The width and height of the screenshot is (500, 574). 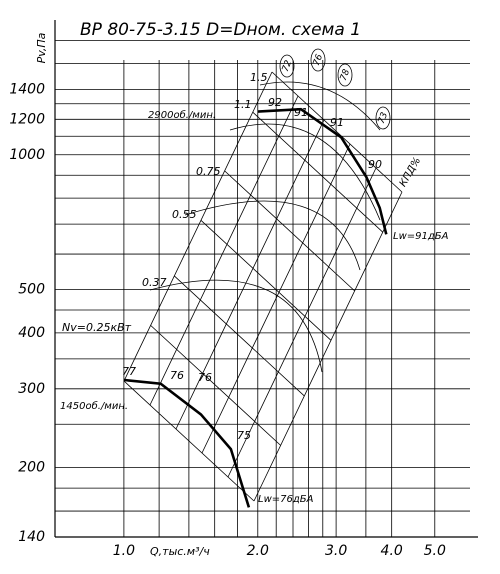 What do you see at coordinates (154, 282) in the screenshot?
I see `annotation: 0.37` at bounding box center [154, 282].